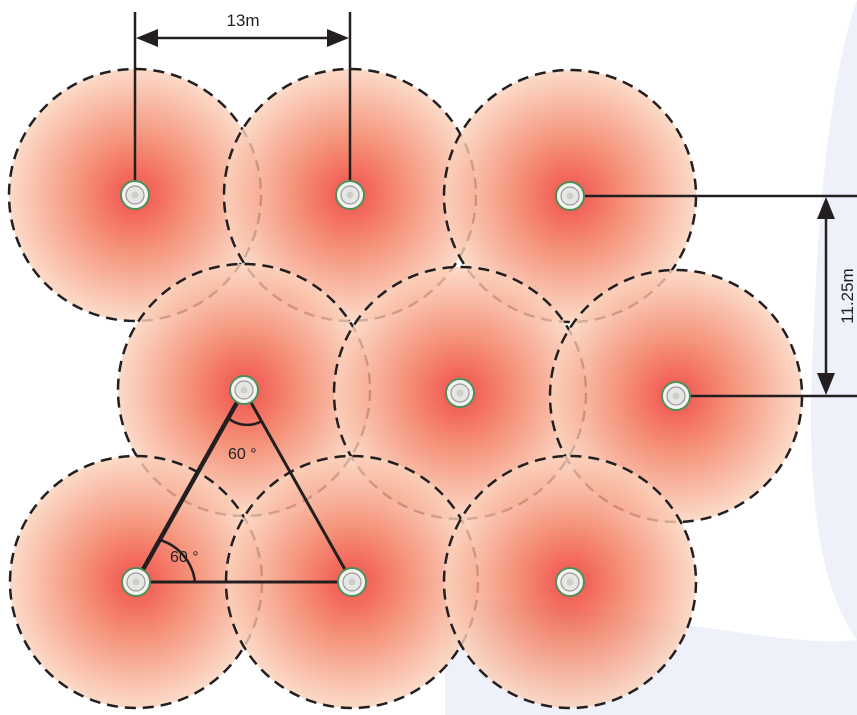 The width and height of the screenshot is (857, 715). I want to click on vertical-spacing-label: 11.25m, so click(847, 295).